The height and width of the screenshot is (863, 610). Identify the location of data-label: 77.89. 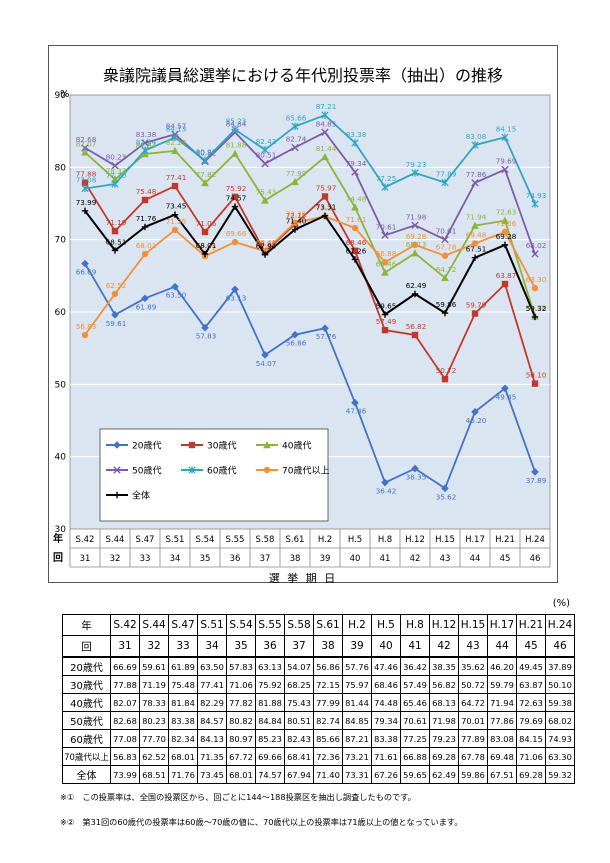
(446, 174).